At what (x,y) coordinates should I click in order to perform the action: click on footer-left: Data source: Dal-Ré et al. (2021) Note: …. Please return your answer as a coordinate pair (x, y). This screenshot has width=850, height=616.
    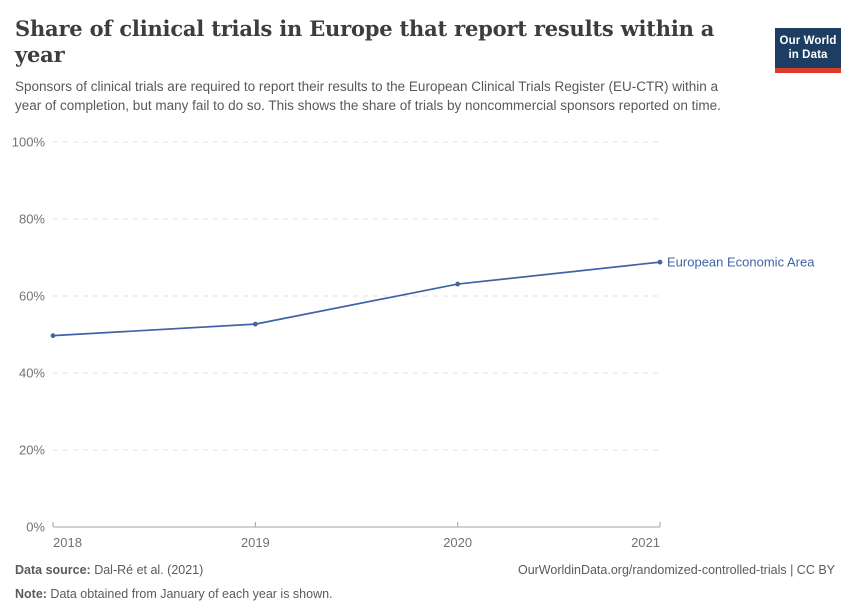
    Looking at the image, I should click on (174, 582).